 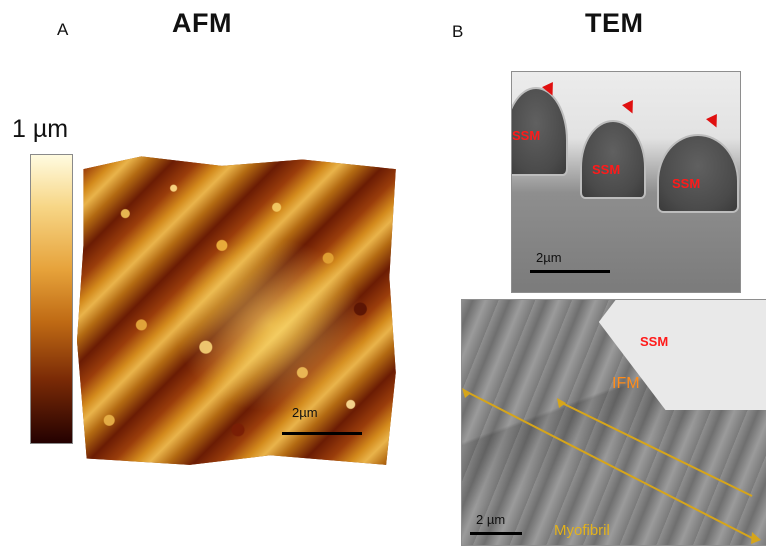 What do you see at coordinates (570, 271) in the screenshot?
I see `tem-top-scale-bar` at bounding box center [570, 271].